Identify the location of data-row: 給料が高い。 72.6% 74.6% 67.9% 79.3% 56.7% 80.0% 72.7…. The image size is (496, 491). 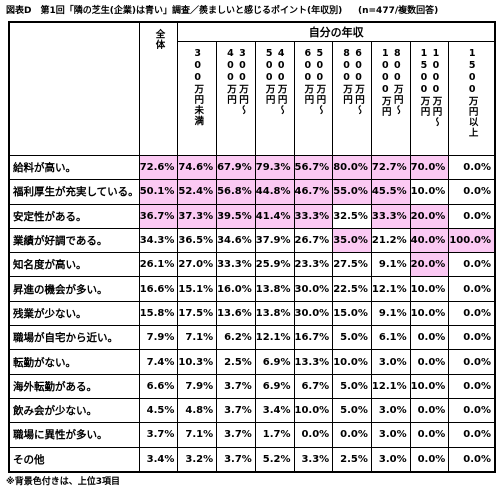
(252, 167).